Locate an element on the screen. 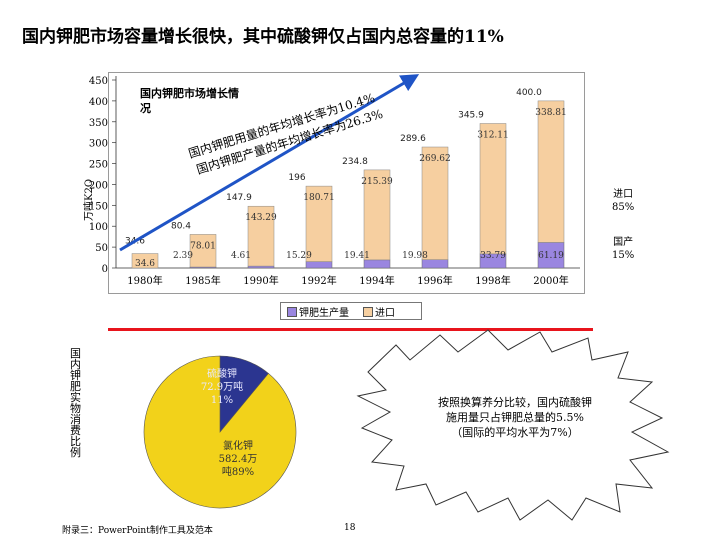 This screenshot has height=540, width=720. total-value-label: 234.8 is located at coordinates (355, 162).